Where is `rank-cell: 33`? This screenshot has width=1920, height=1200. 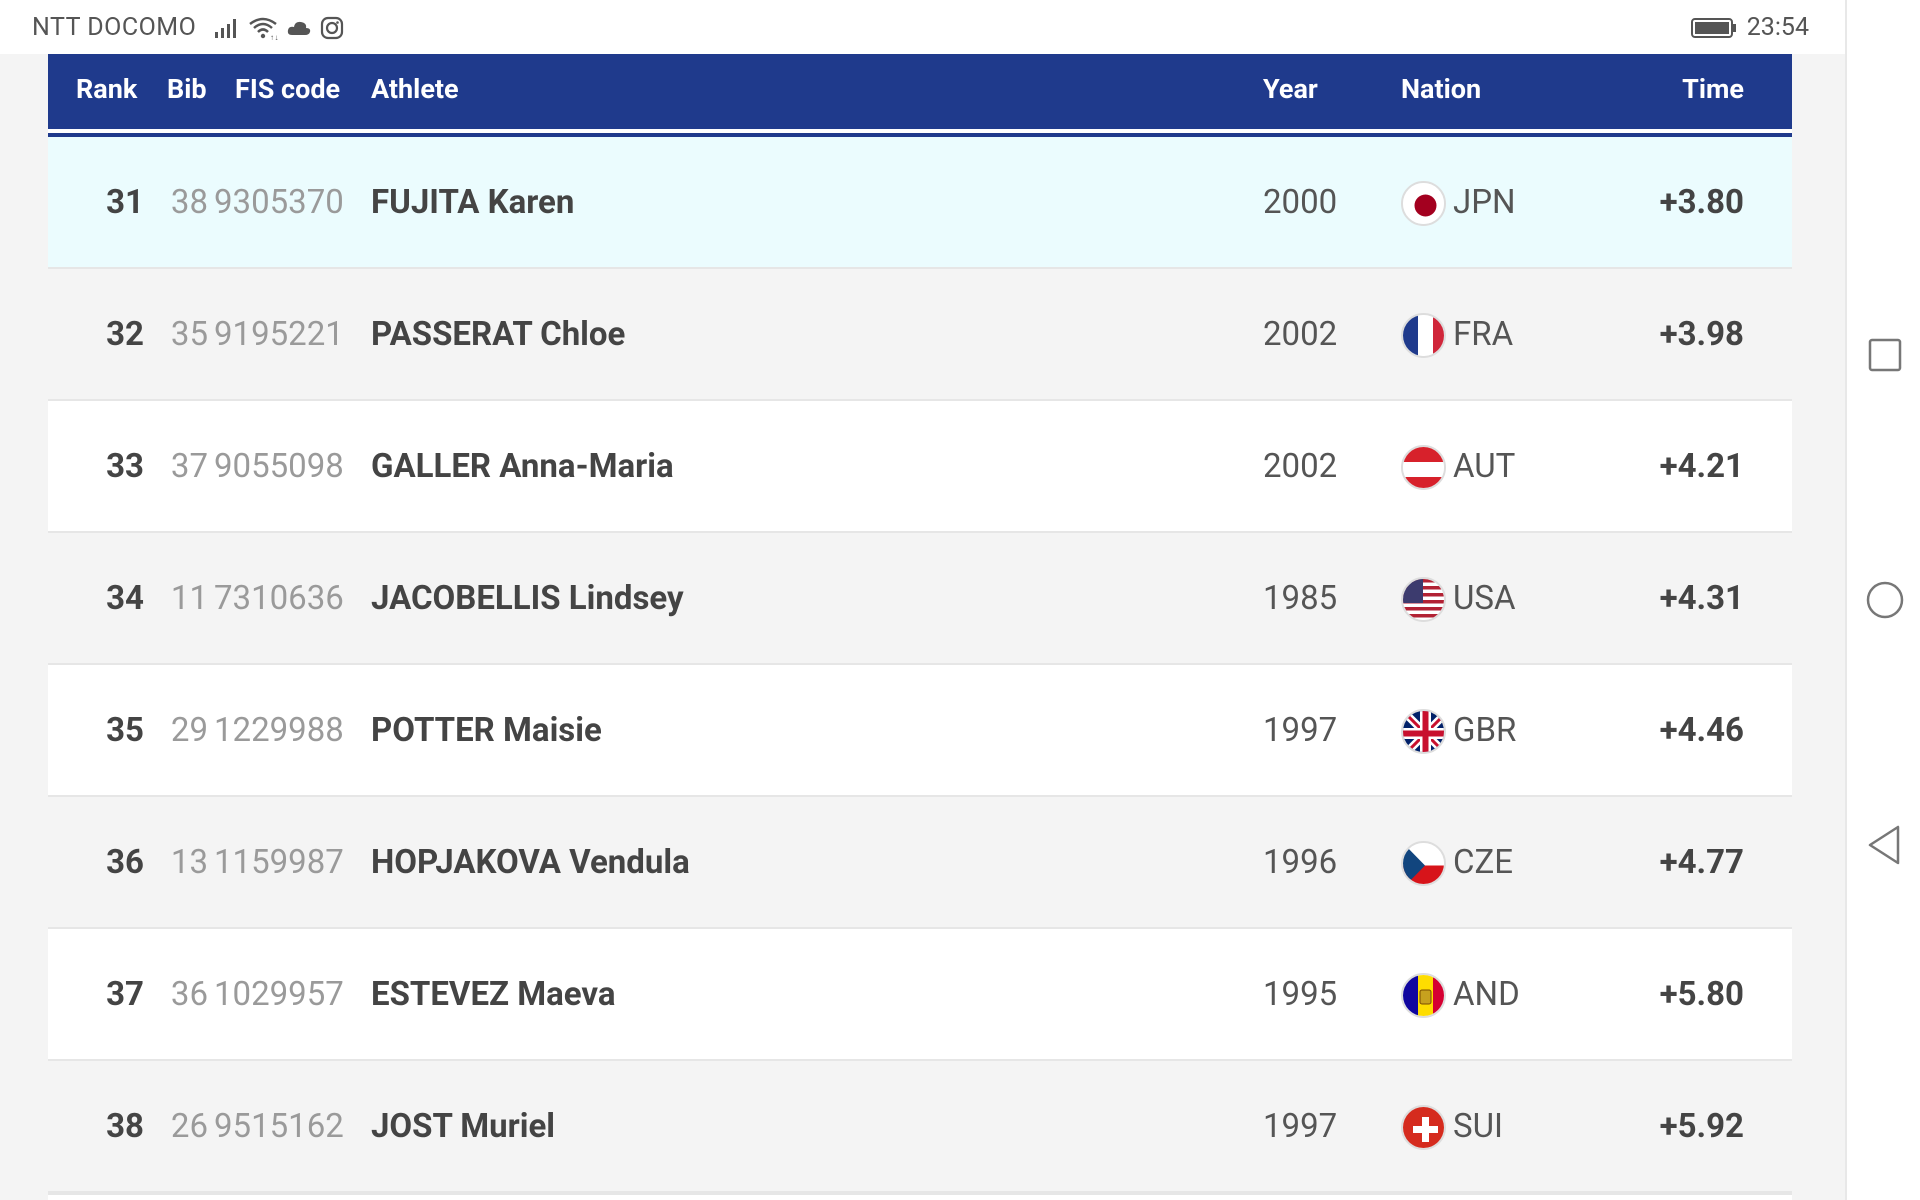 rank-cell: 33 is located at coordinates (125, 466).